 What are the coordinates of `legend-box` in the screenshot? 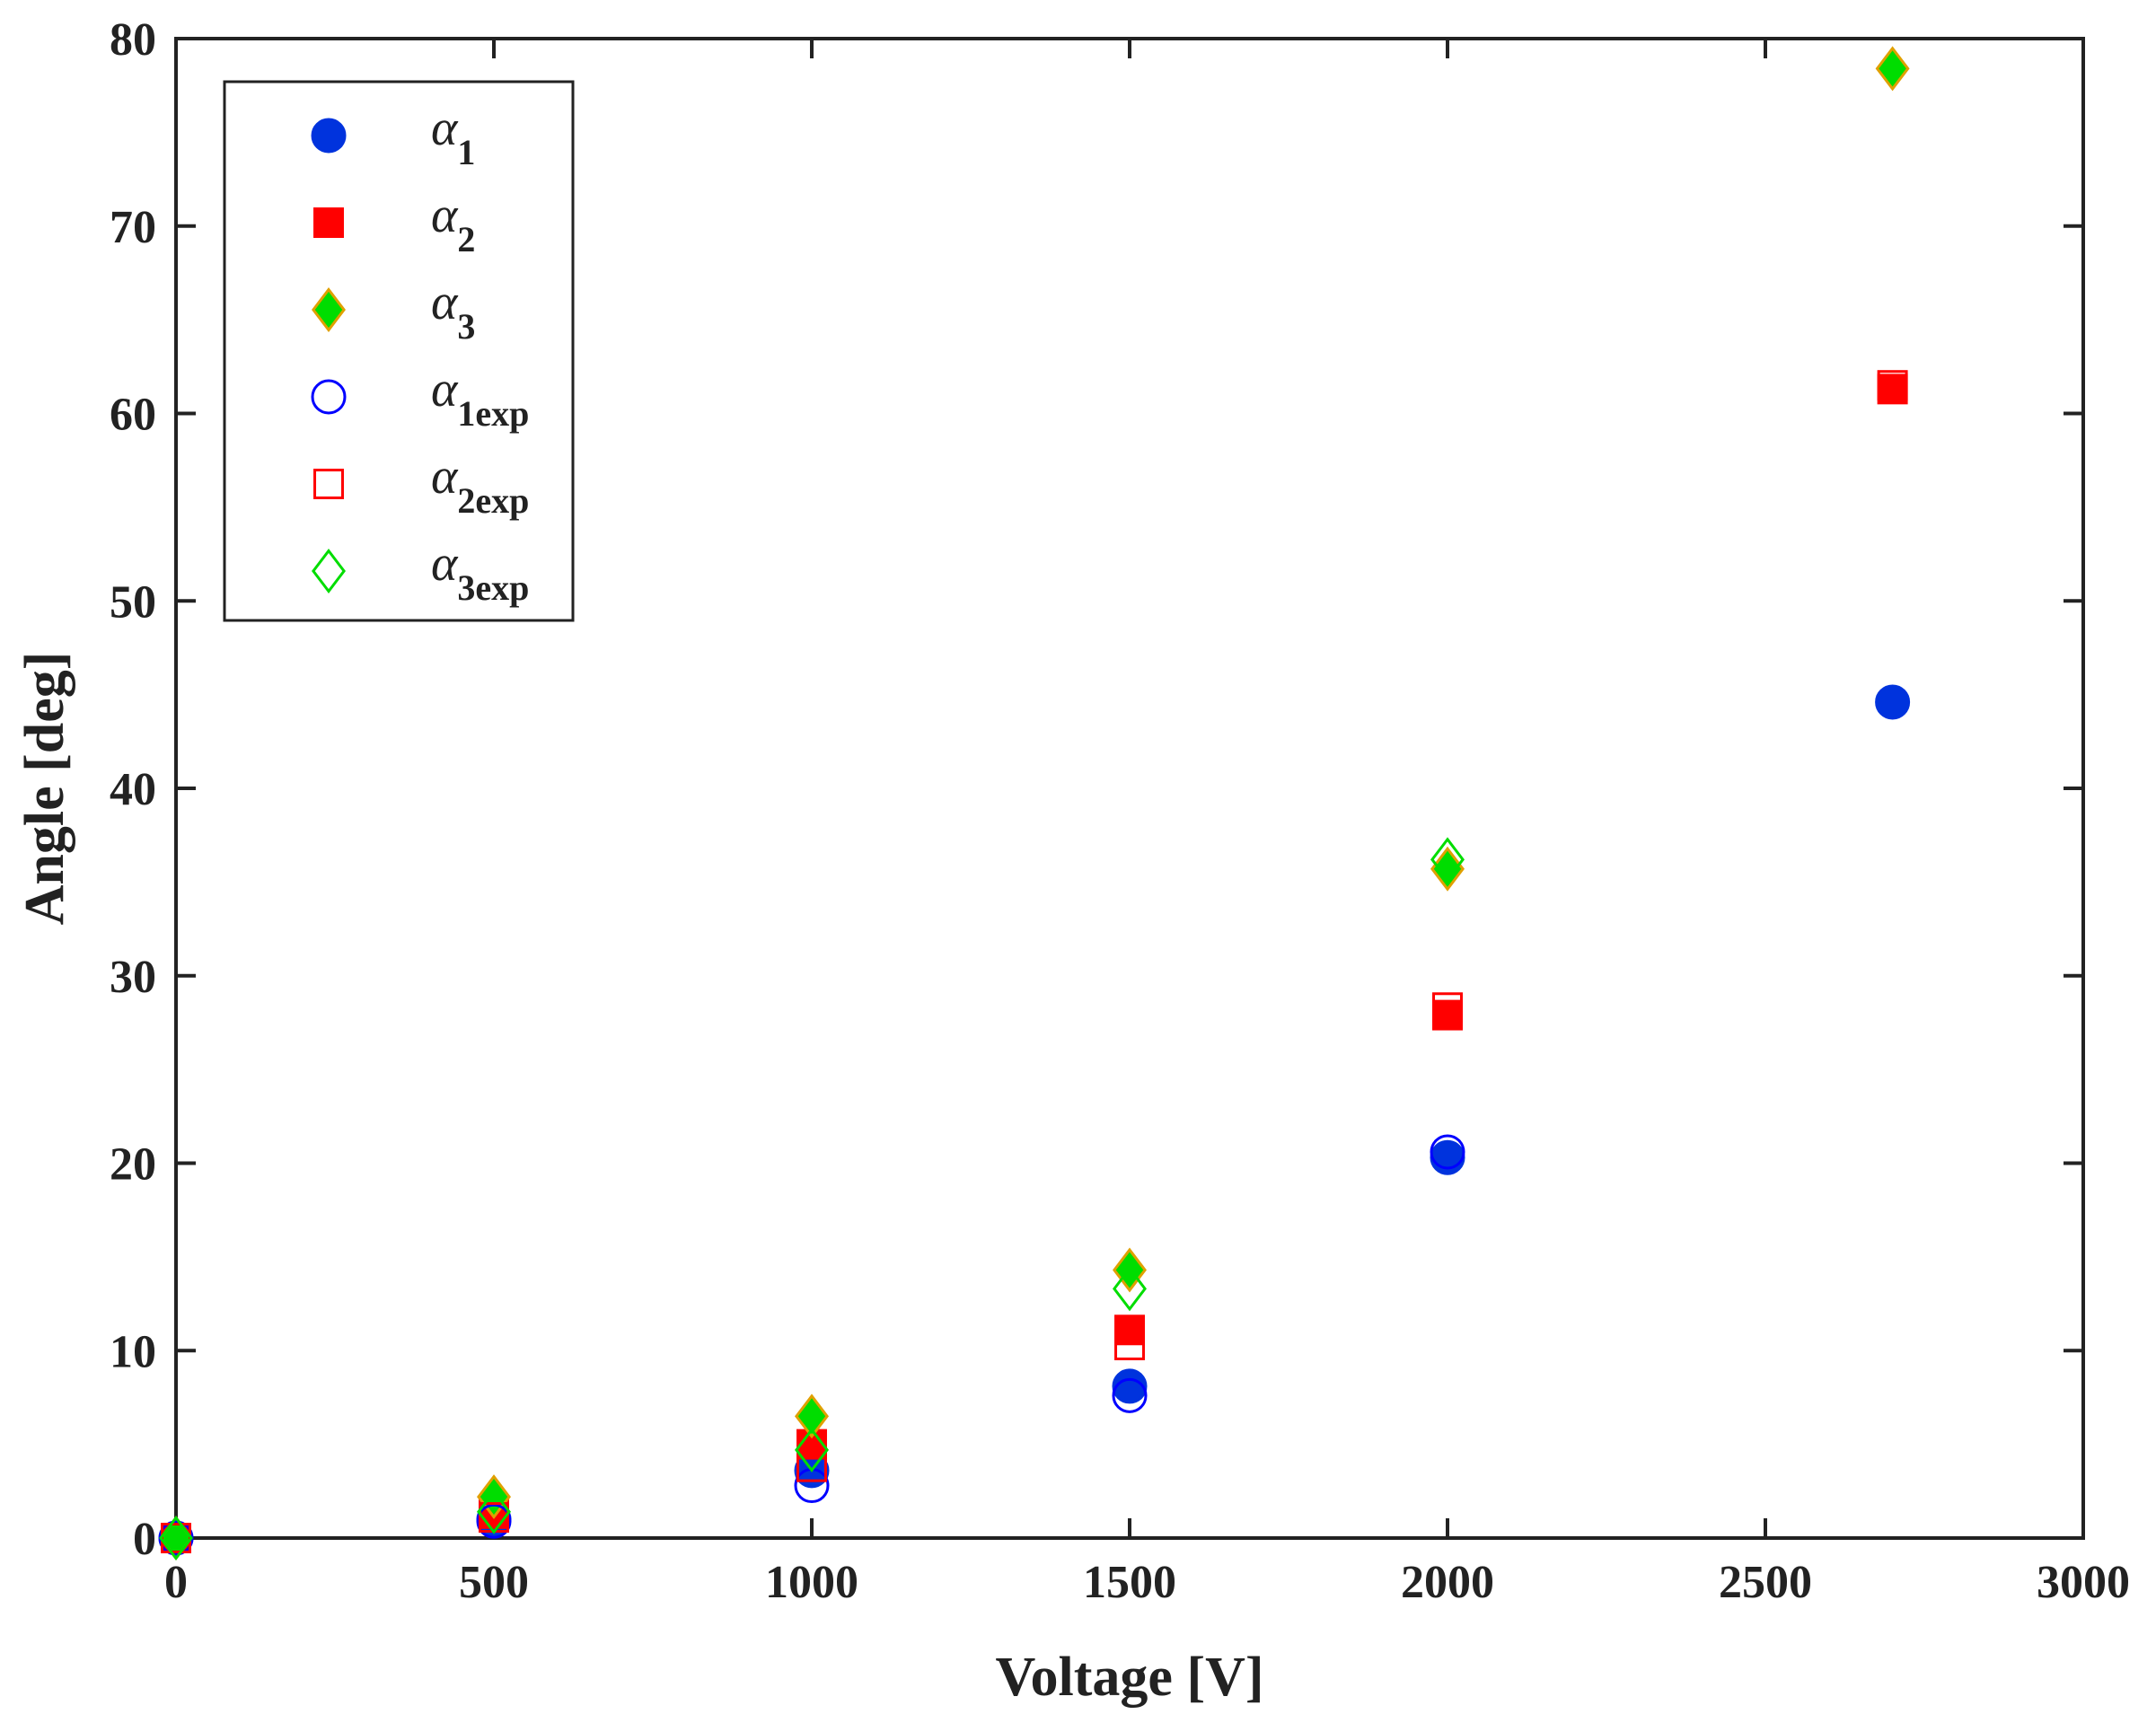 It's located at (399, 351).